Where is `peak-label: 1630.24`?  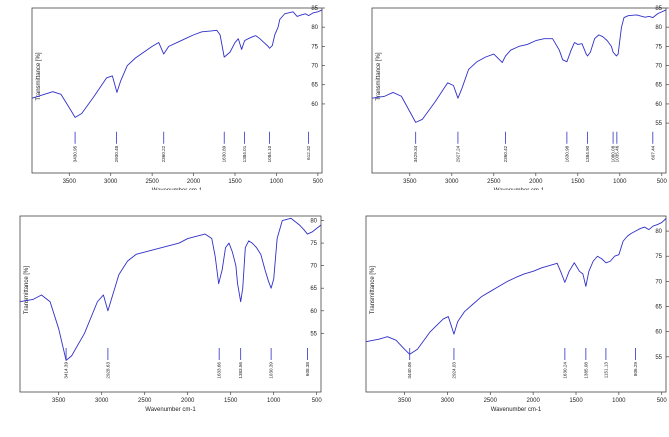 peak-label: 1630.24 is located at coordinates (564, 370).